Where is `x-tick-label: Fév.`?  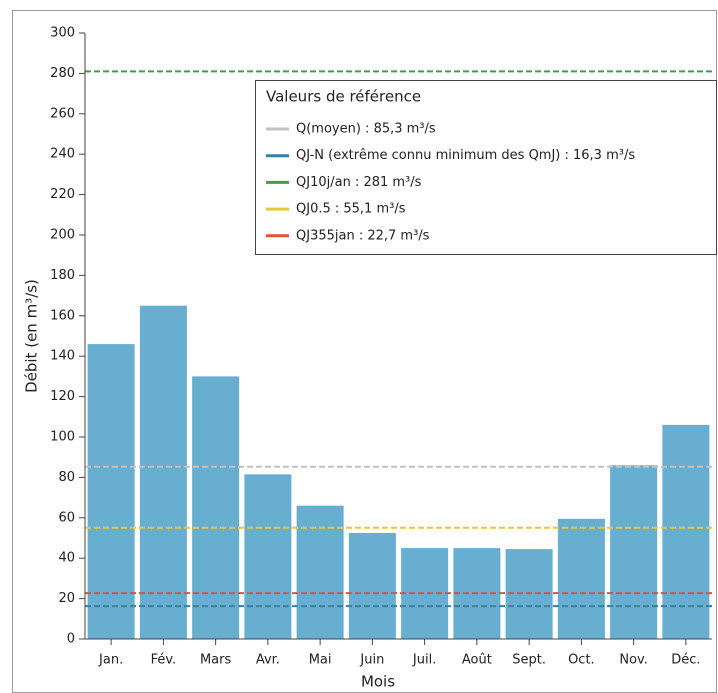 x-tick-label: Fév. is located at coordinates (164, 660).